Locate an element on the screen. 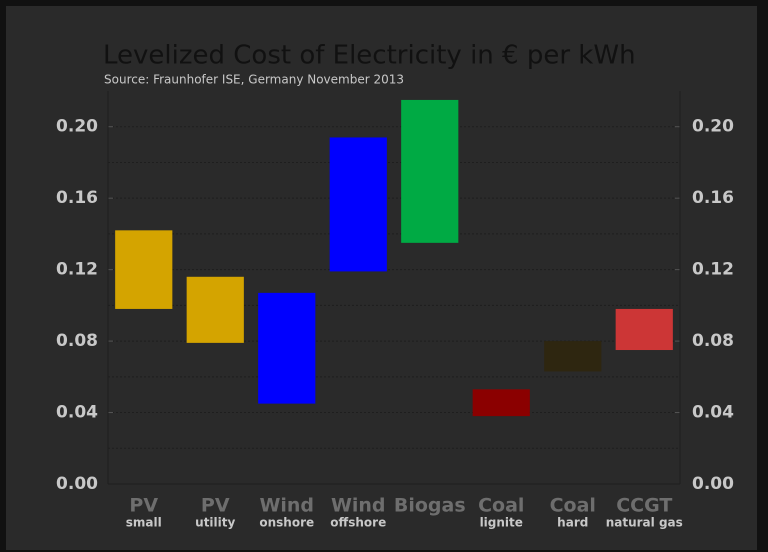 The width and height of the screenshot is (768, 552). x-tick-sublabel: natural gas is located at coordinates (644, 523).